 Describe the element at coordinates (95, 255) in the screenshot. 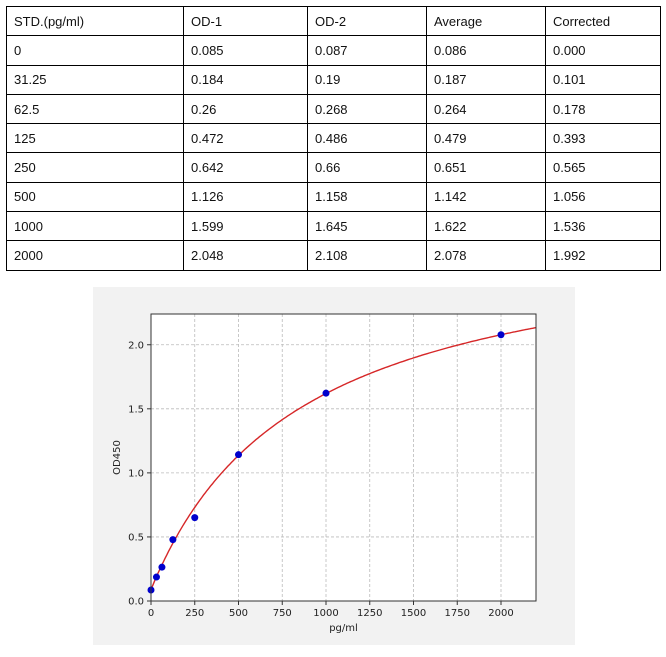

I see `table-cell: 2000` at that location.